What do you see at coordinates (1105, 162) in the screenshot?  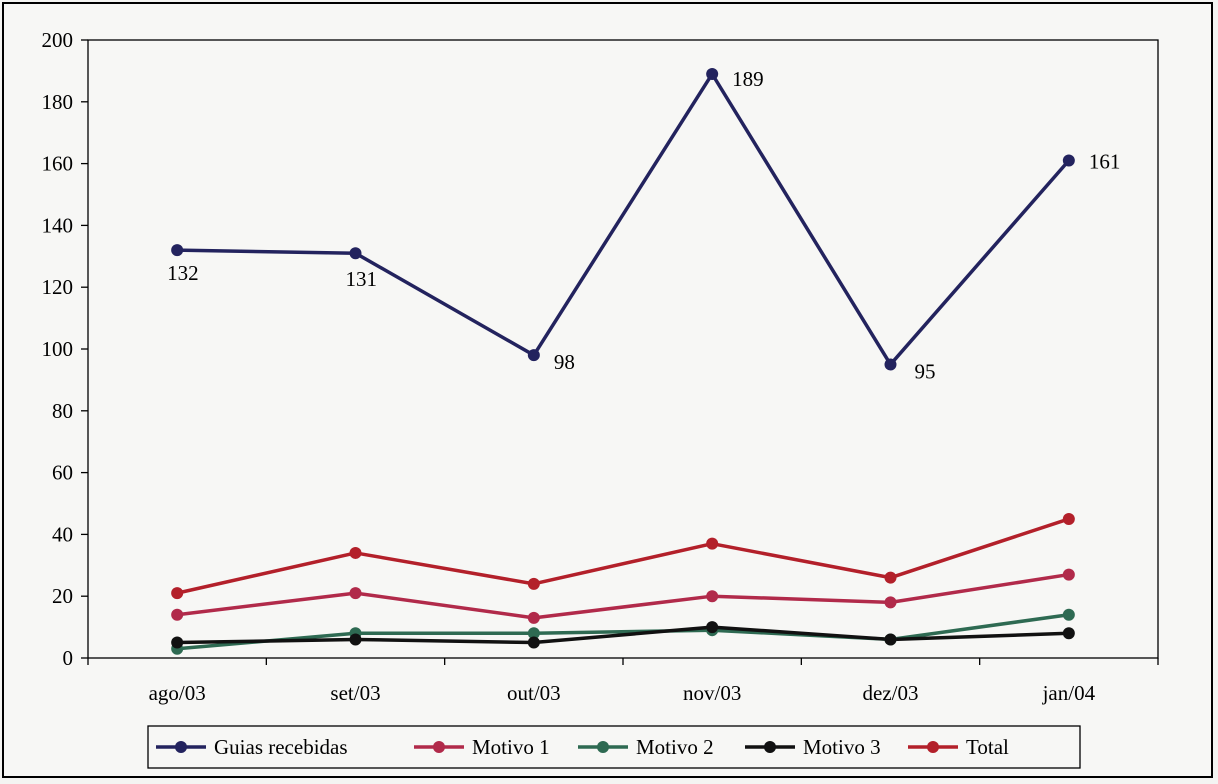 I see `data-label: 161` at bounding box center [1105, 162].